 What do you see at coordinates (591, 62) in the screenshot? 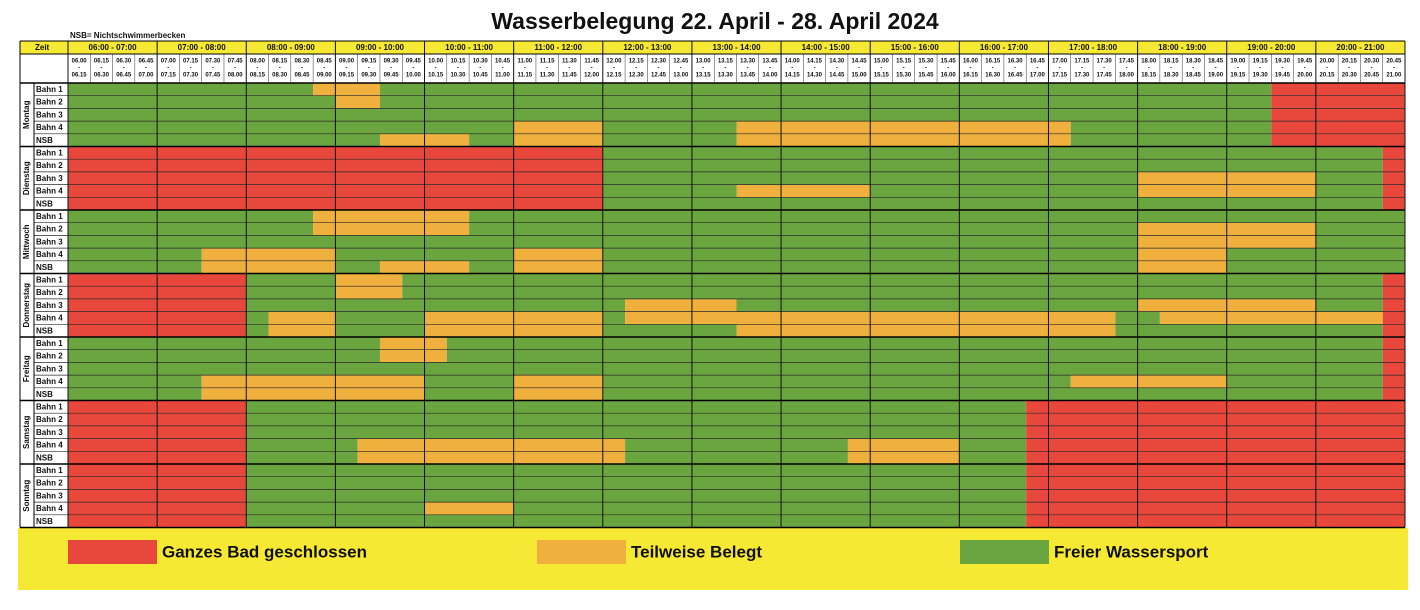
I see `slot-start: 11.45` at bounding box center [591, 62].